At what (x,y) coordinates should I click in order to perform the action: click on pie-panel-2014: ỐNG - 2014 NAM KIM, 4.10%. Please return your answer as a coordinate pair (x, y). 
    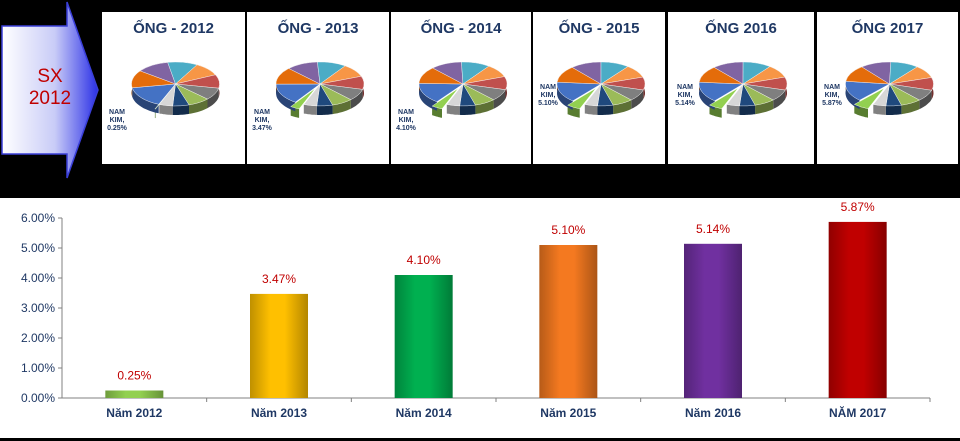
    Looking at the image, I should click on (461, 88).